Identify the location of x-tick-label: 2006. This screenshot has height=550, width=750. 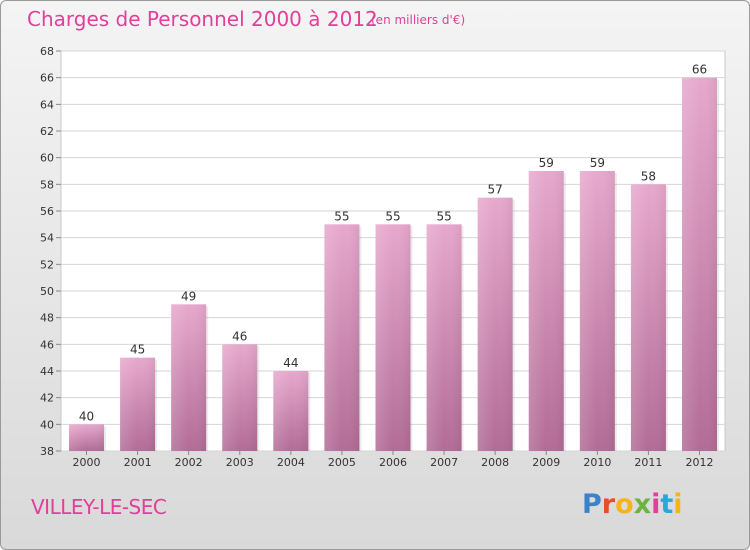
(393, 462).